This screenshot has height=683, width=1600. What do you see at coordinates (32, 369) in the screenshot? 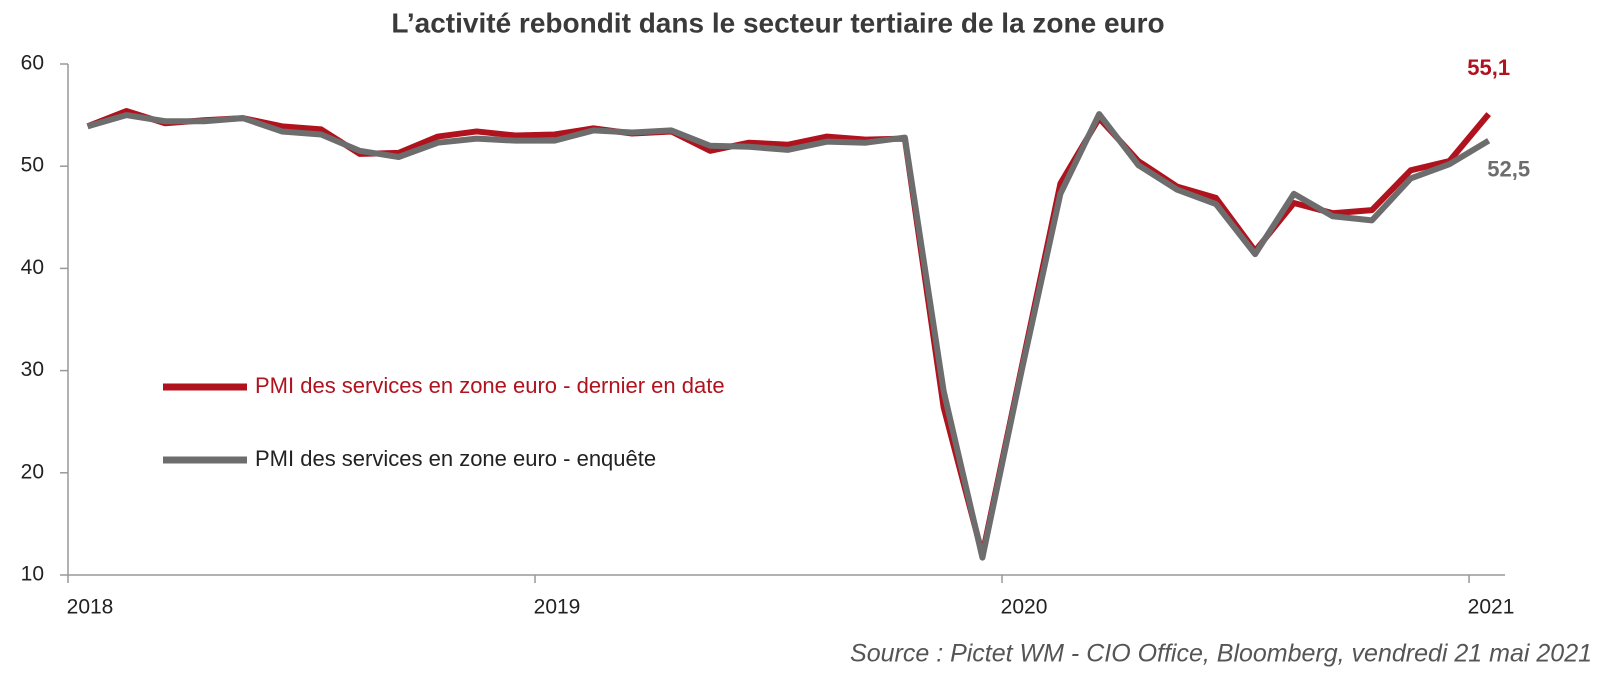
I see `y-tick-label: 30` at bounding box center [32, 369].